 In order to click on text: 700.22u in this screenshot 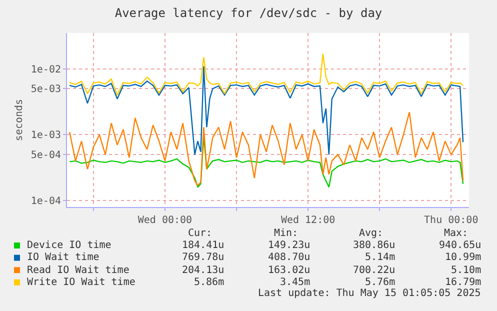, I will do `click(374, 270)`.